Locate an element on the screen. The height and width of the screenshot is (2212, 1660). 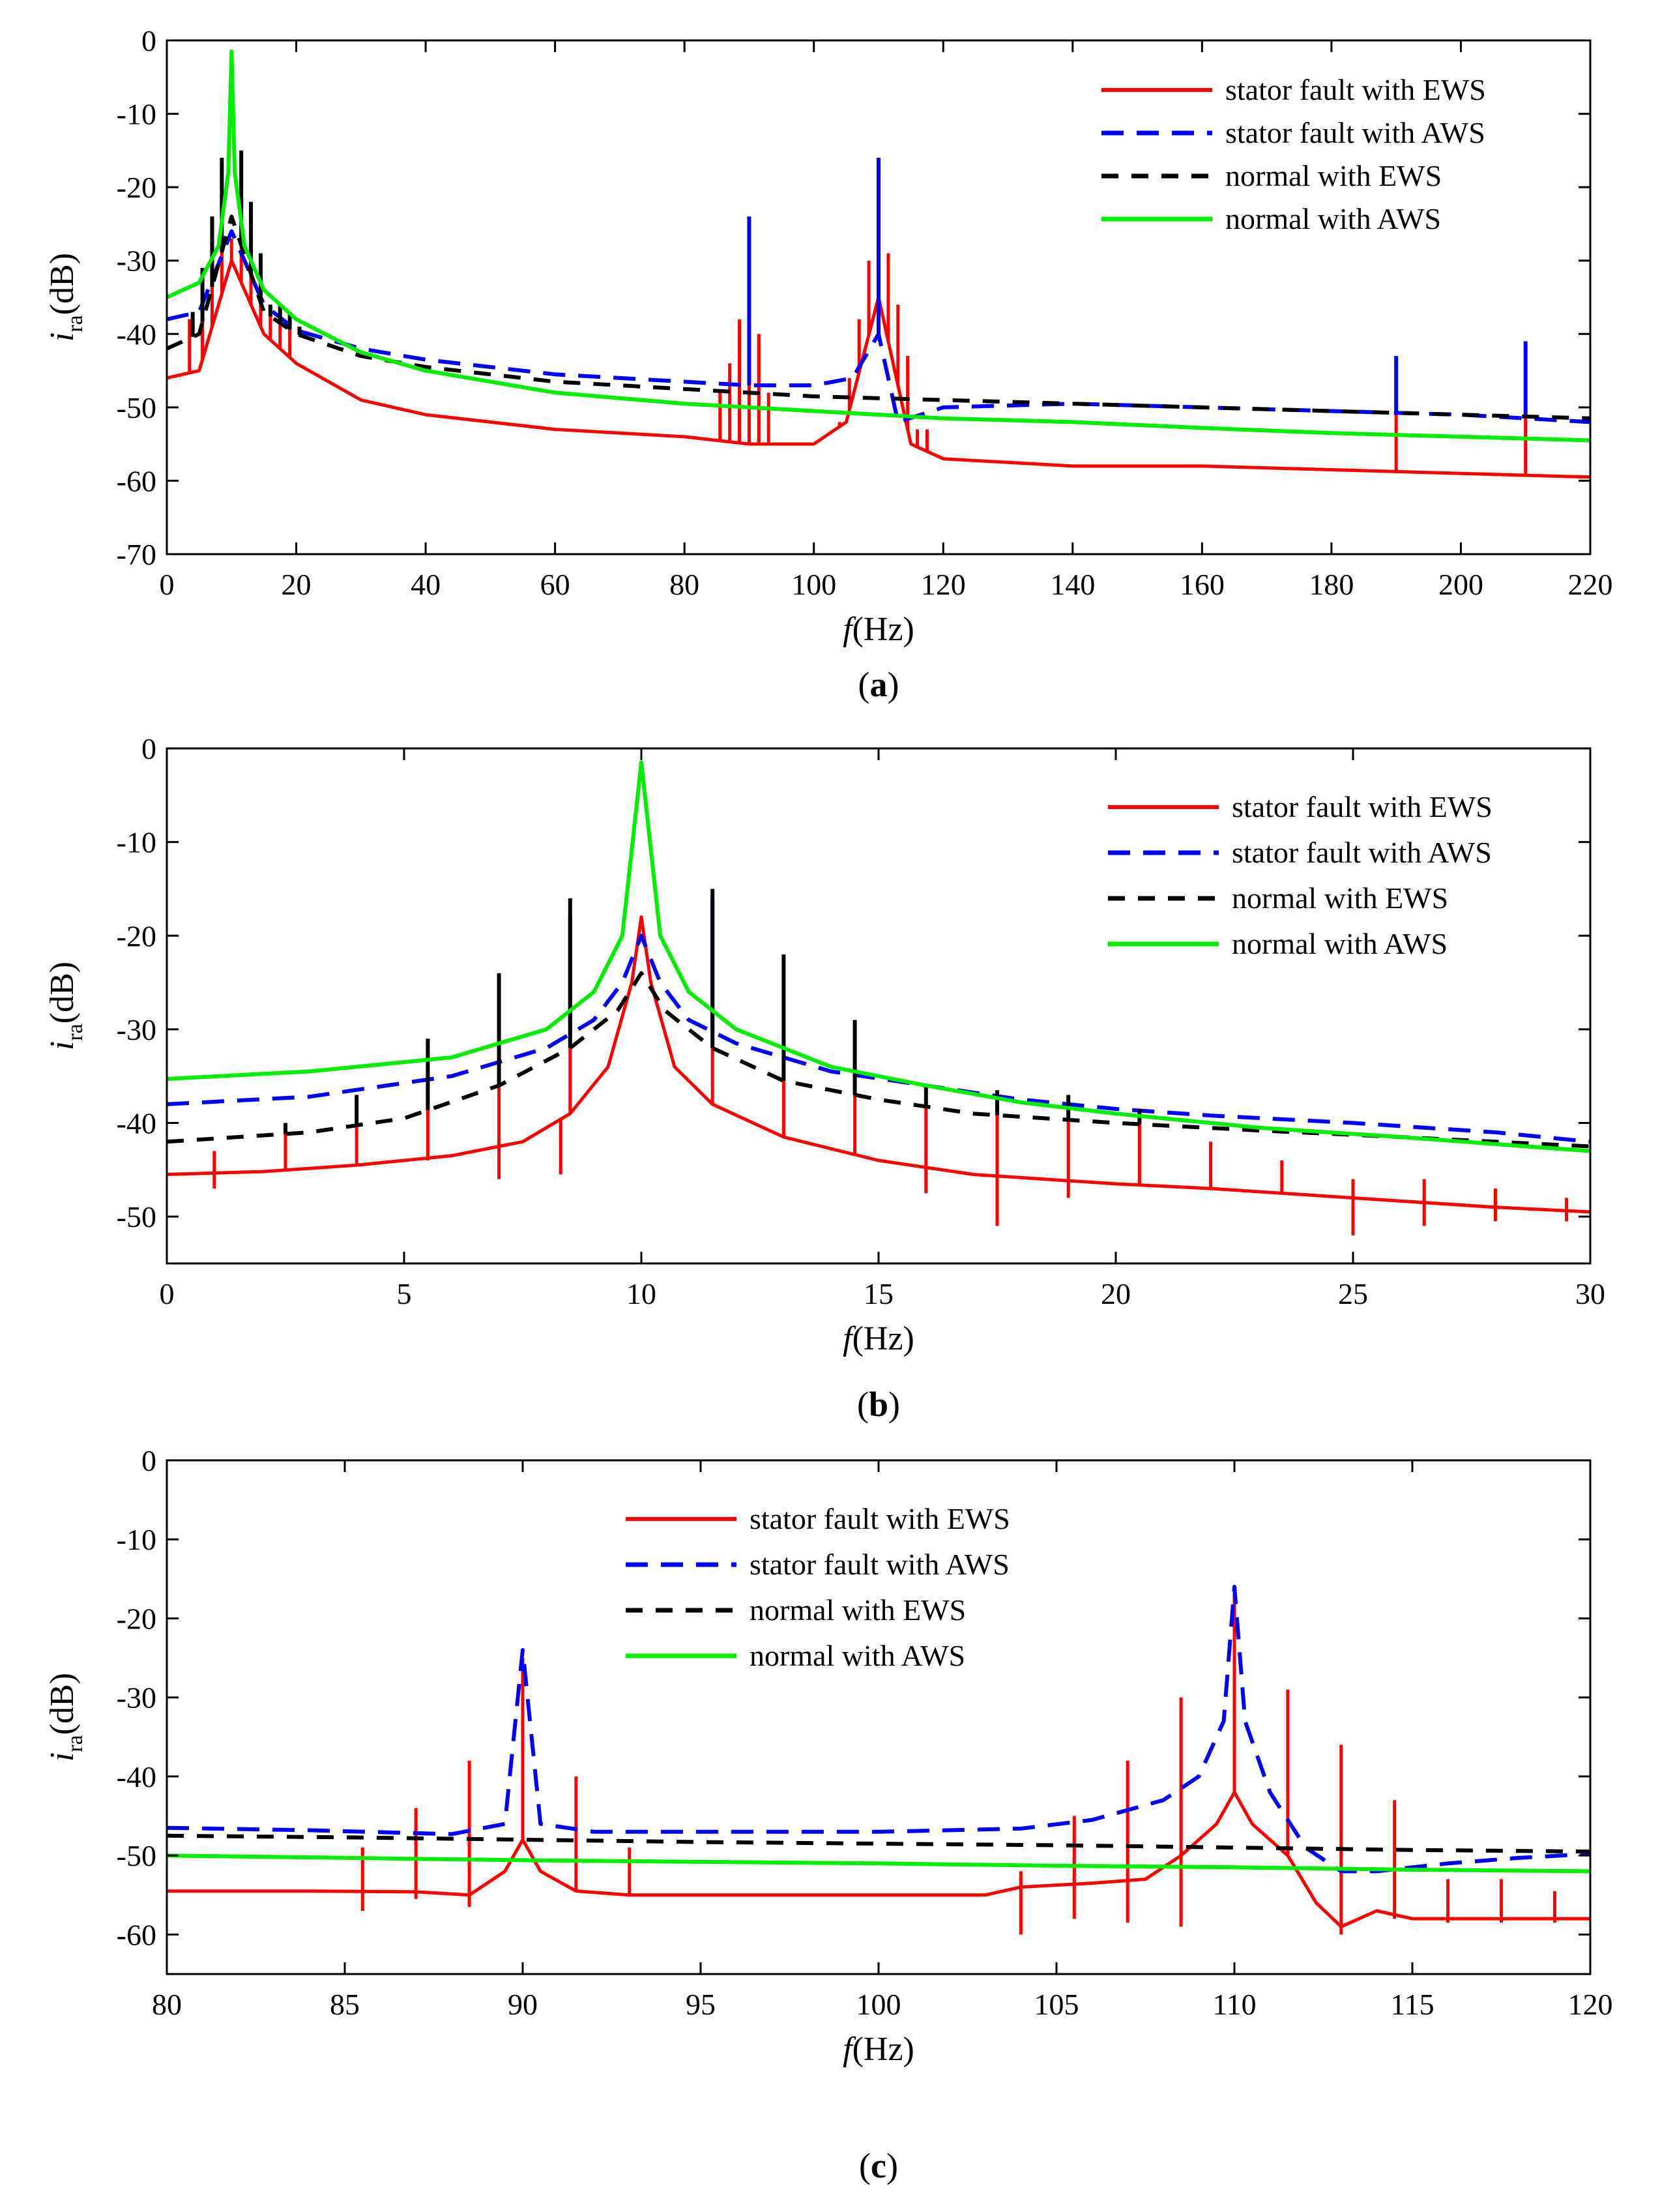
x-tick-label: 95 is located at coordinates (701, 2005).